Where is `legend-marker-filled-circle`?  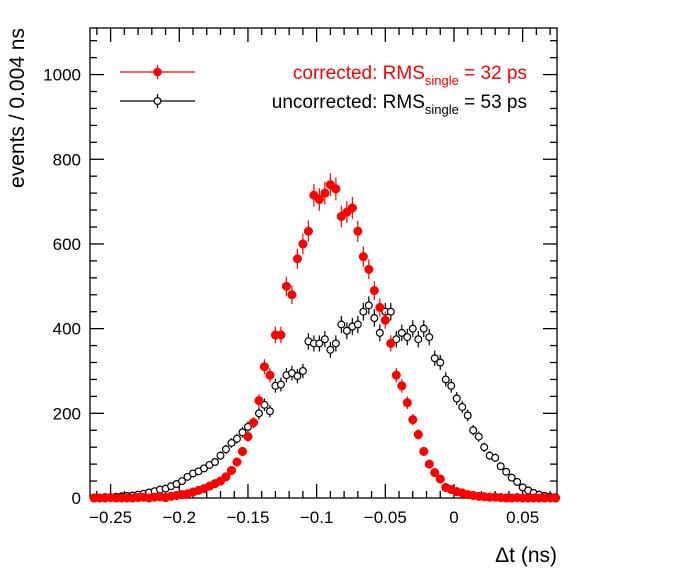 legend-marker-filled-circle is located at coordinates (157, 72).